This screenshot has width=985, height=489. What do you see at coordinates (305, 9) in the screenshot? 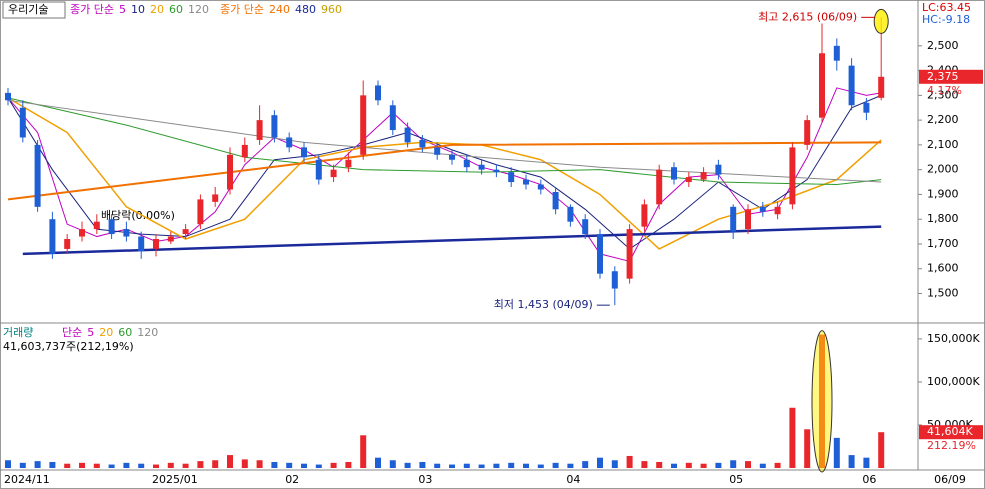
I see `legend-text: 480` at bounding box center [305, 9].